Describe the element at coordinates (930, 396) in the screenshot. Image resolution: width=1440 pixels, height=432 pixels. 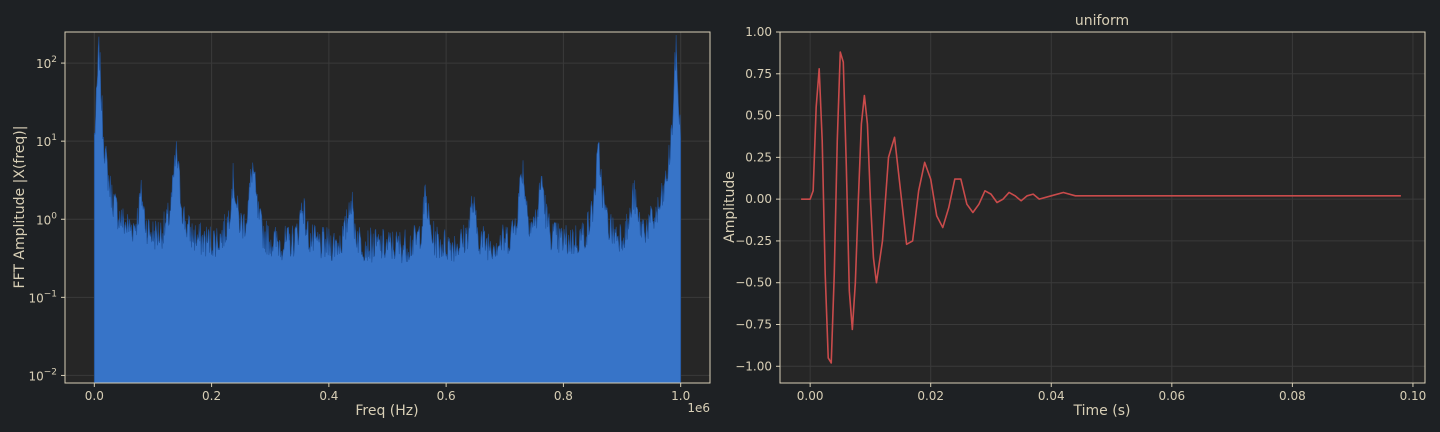
I see `signal-x-tick-label: 0.02` at that location.